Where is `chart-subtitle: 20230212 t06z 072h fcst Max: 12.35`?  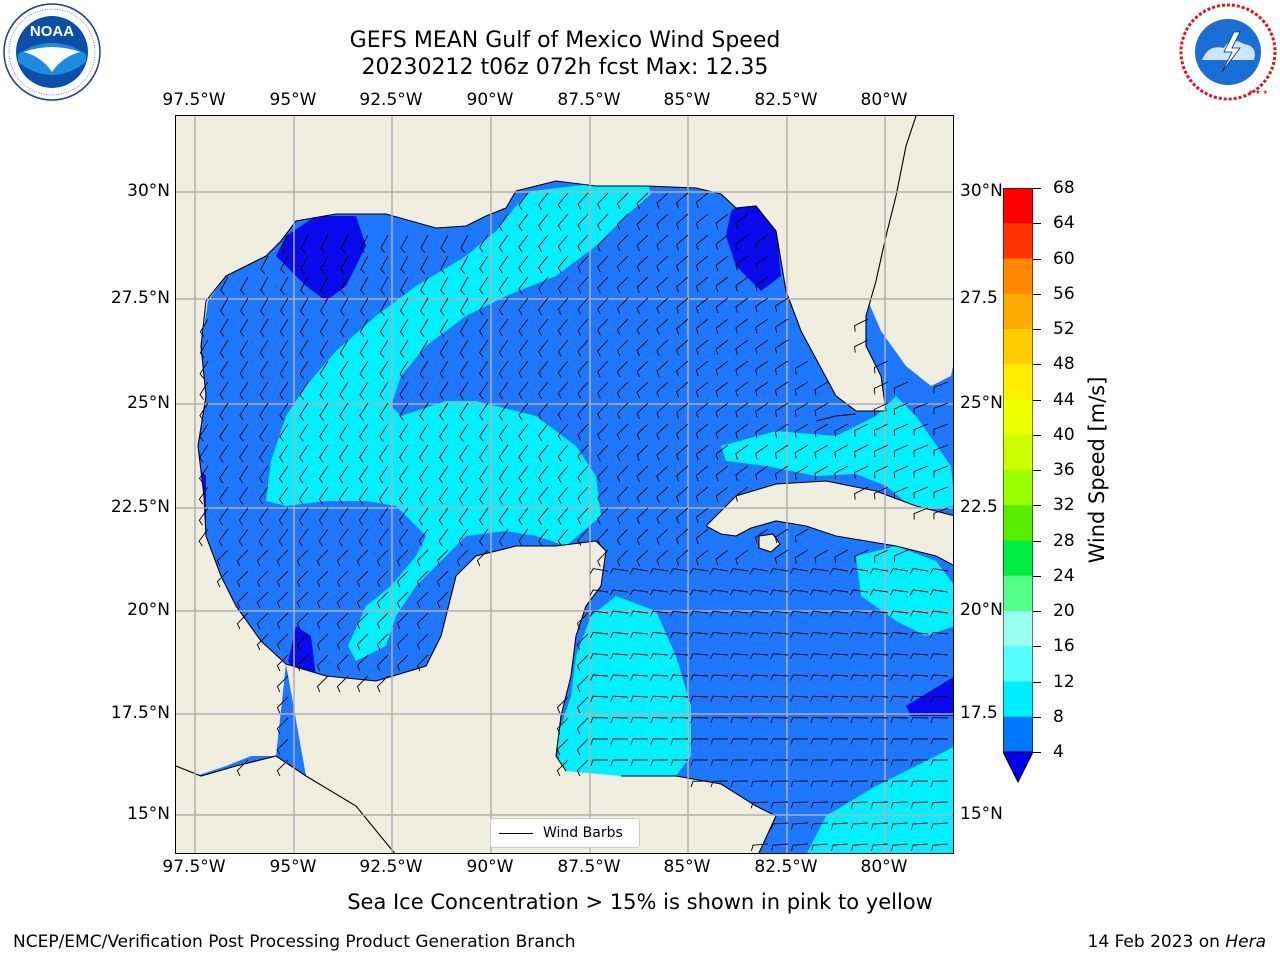
chart-subtitle: 20230212 t06z 072h fcst Max: 12.35 is located at coordinates (565, 67).